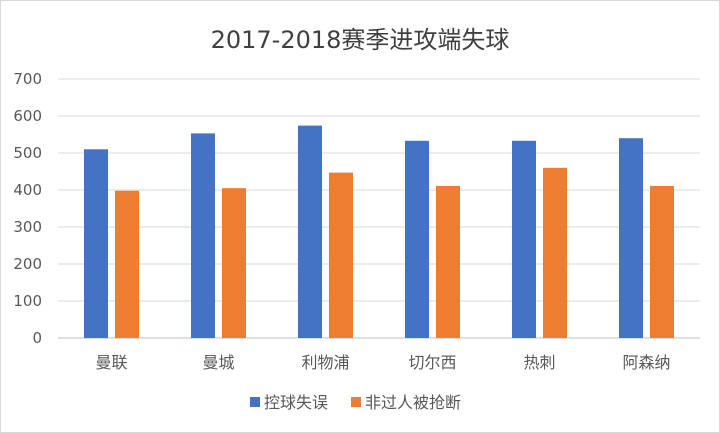 The width and height of the screenshot is (720, 433). I want to click on chart-title: 2017-2018赛季进攻端失球, so click(360, 40).